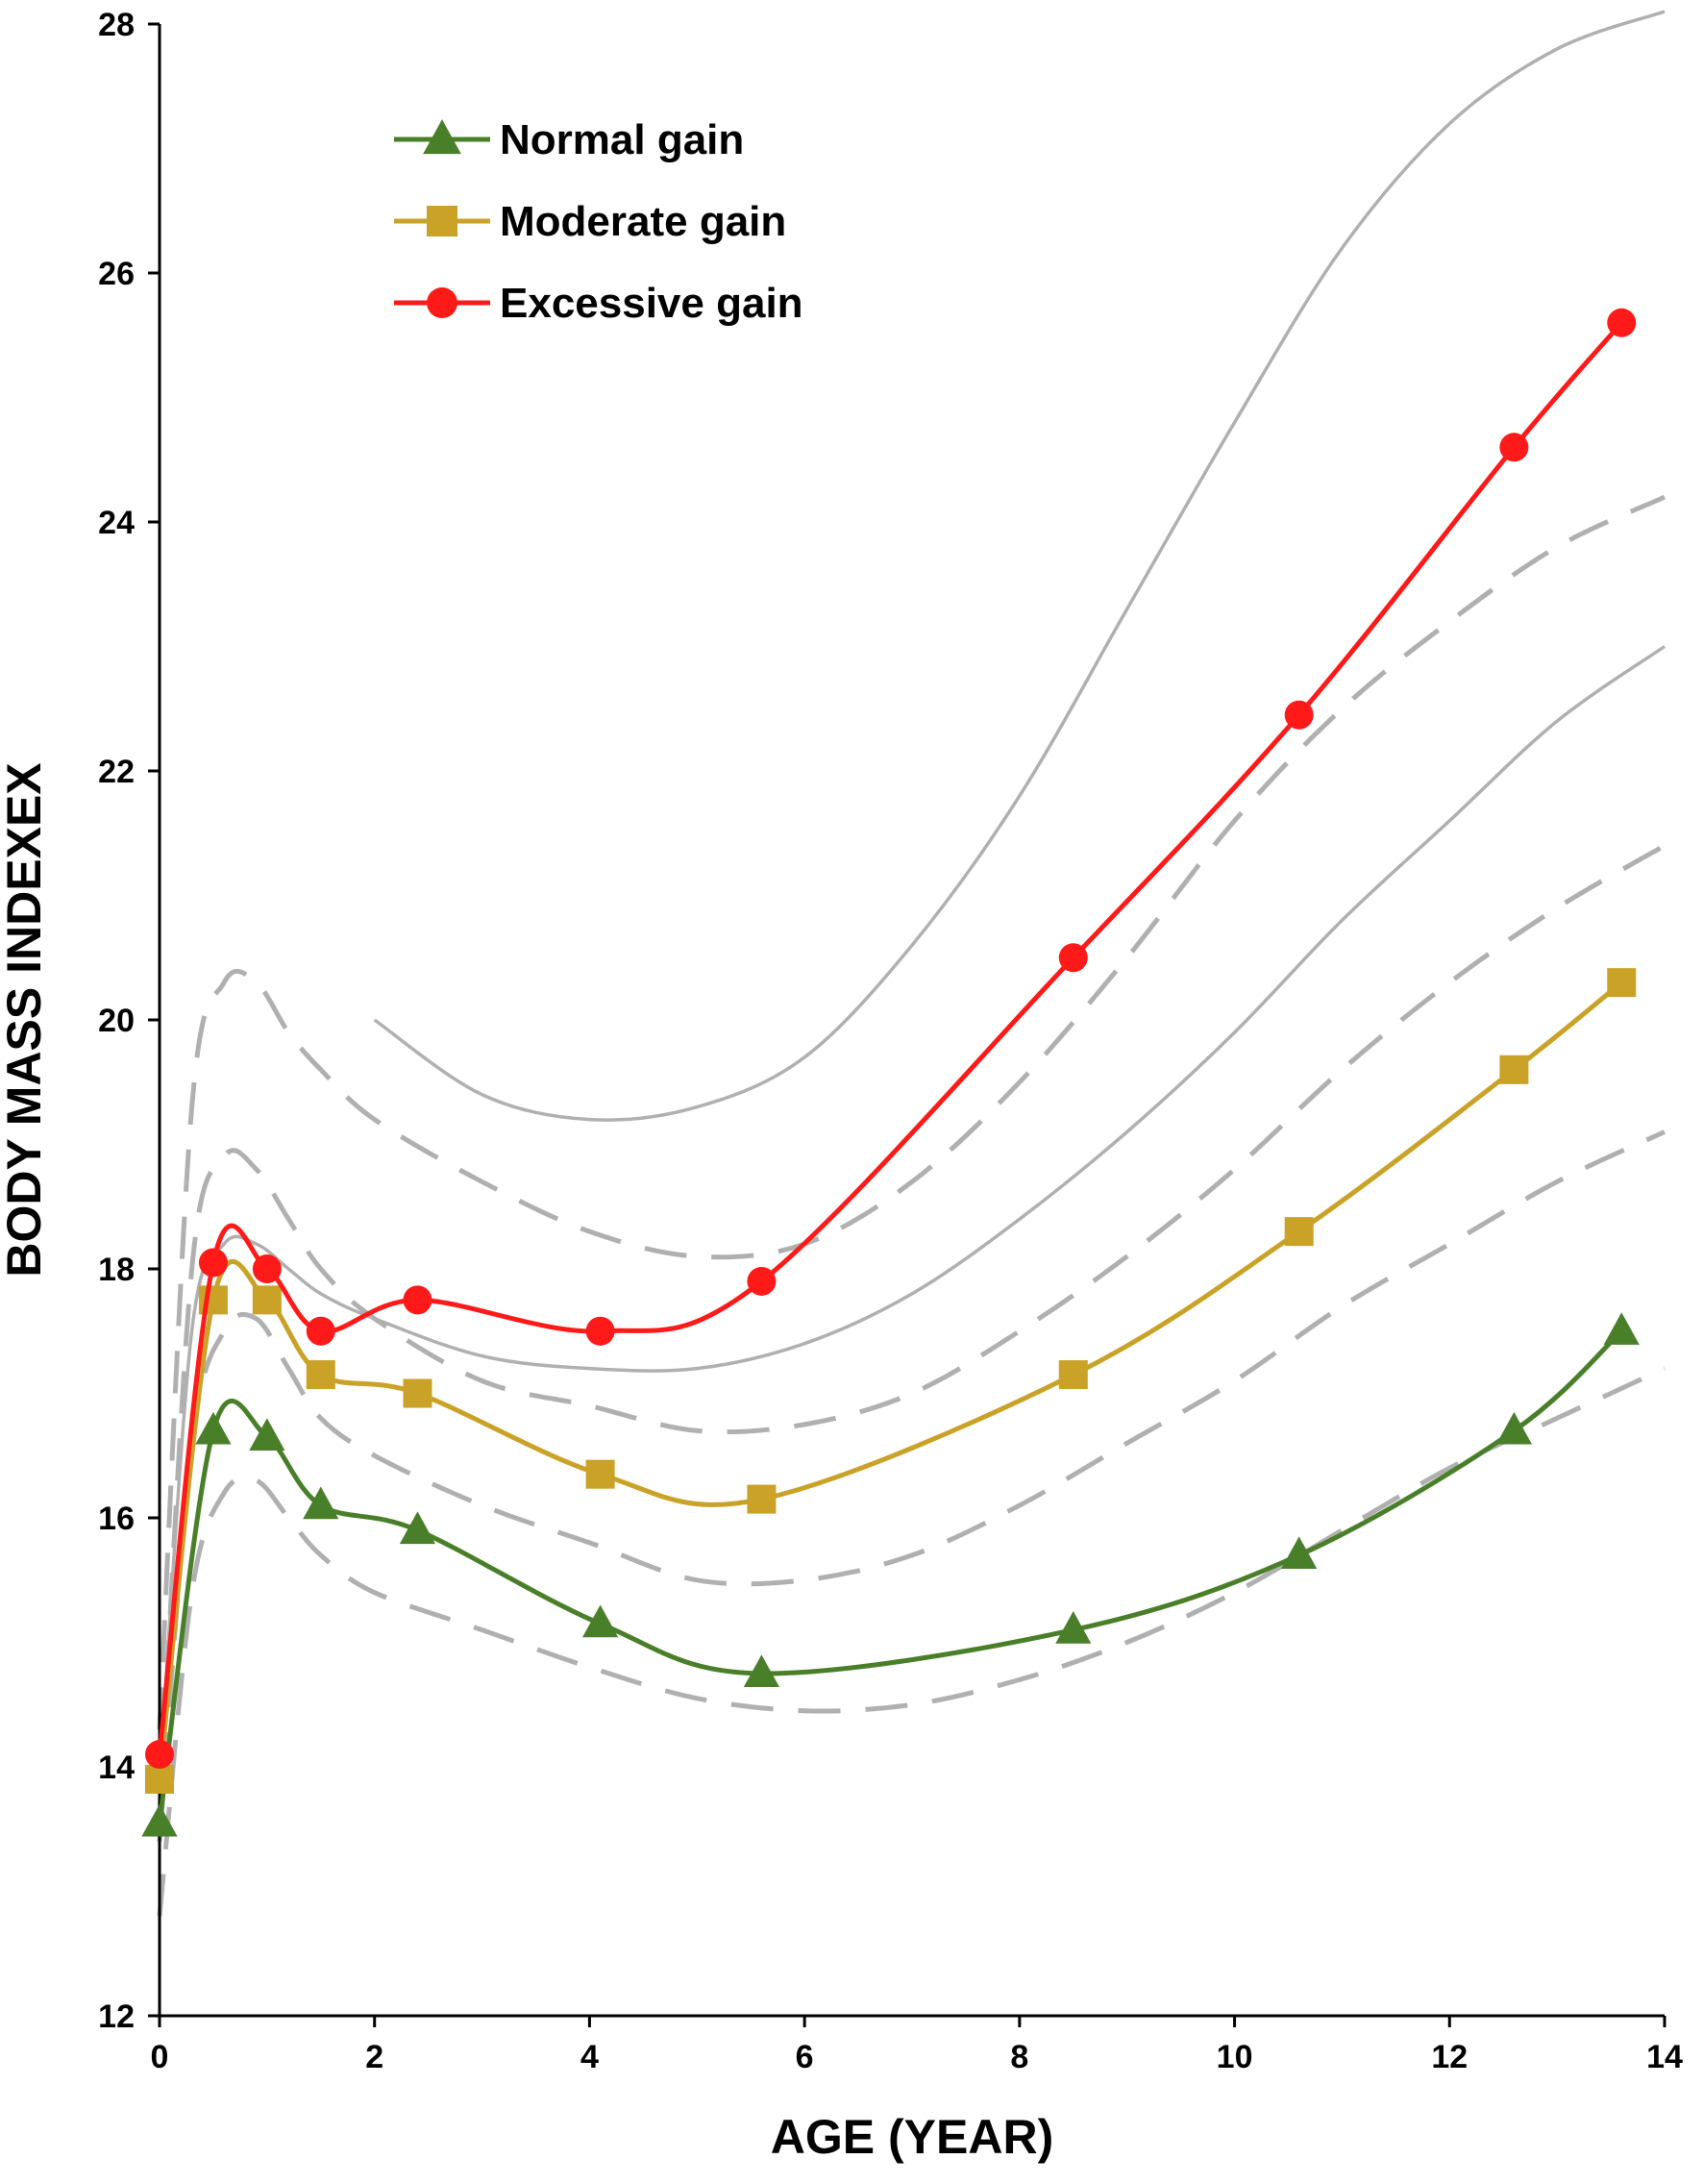 The image size is (1703, 2184). What do you see at coordinates (1449, 2057) in the screenshot?
I see `x-tick-label: 12` at bounding box center [1449, 2057].